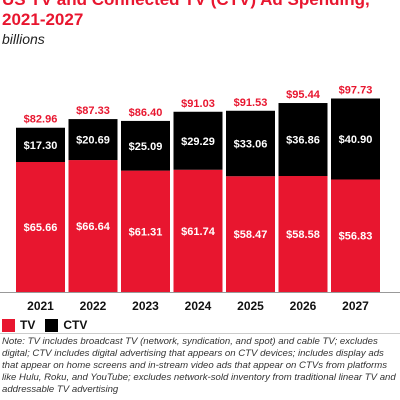 Image resolution: width=400 pixels, height=400 pixels. What do you see at coordinates (41, 120) in the screenshot?
I see `label-total-2021: $82.96` at bounding box center [41, 120].